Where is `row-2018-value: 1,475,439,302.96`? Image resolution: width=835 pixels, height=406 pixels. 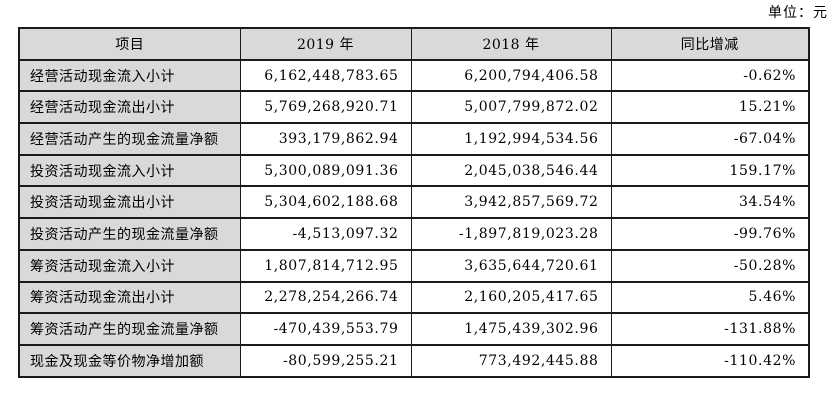 row-2018-value: 1,475,439,302.96 is located at coordinates (511, 329).